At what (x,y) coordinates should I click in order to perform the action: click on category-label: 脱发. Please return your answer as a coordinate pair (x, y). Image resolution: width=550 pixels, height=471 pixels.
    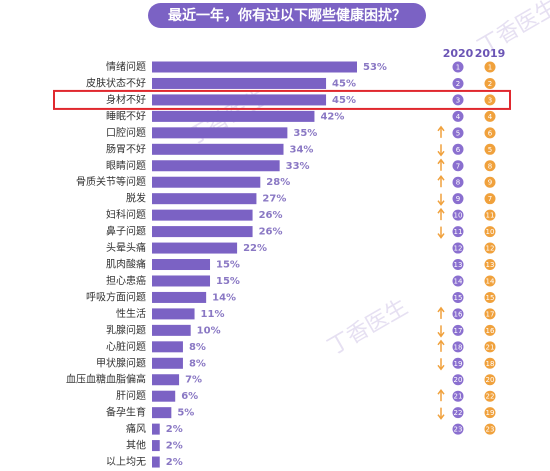
    Looking at the image, I should click on (136, 198).